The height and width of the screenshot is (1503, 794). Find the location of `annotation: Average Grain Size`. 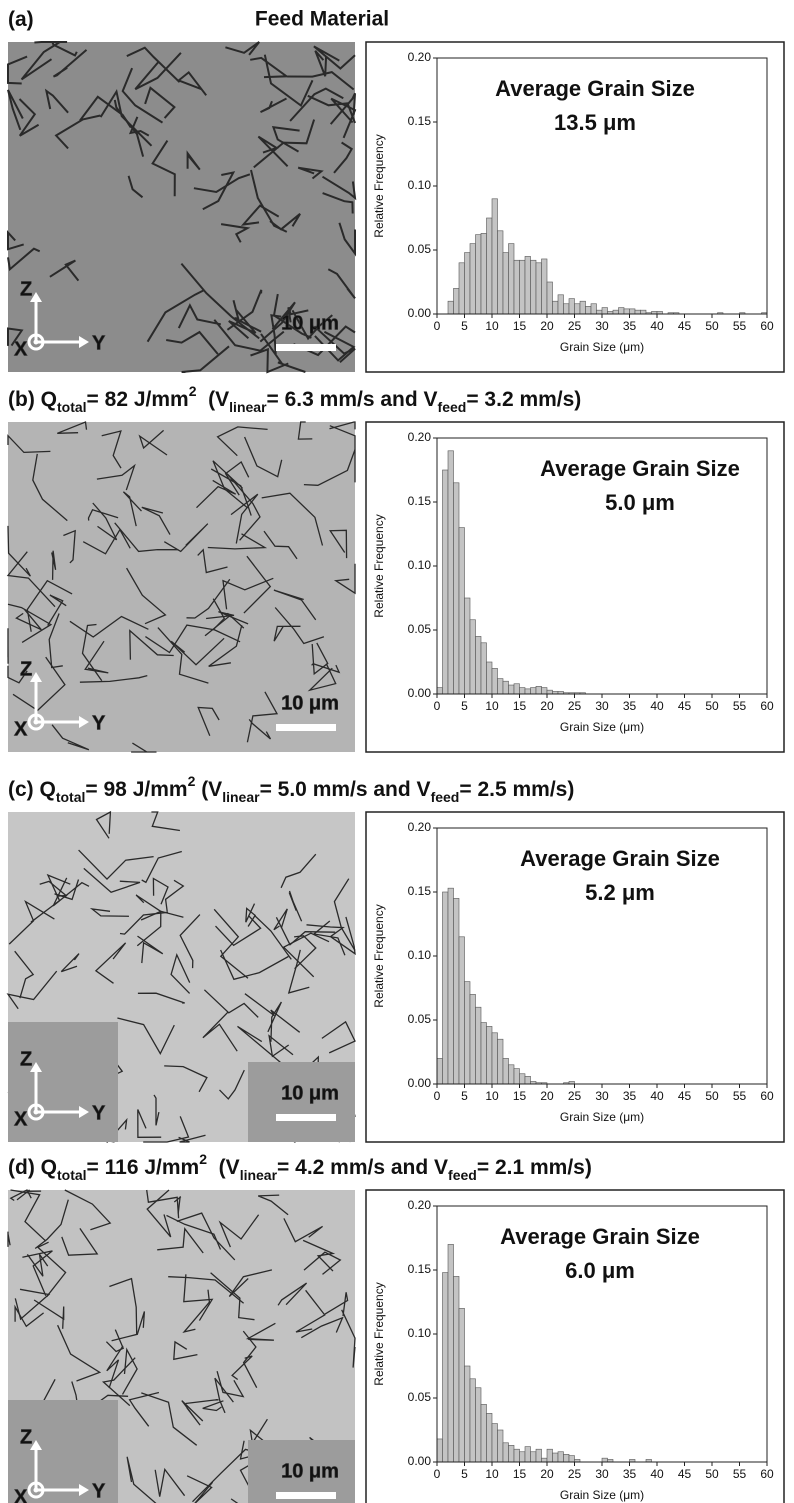

annotation: Average Grain Size is located at coordinates (600, 1236).